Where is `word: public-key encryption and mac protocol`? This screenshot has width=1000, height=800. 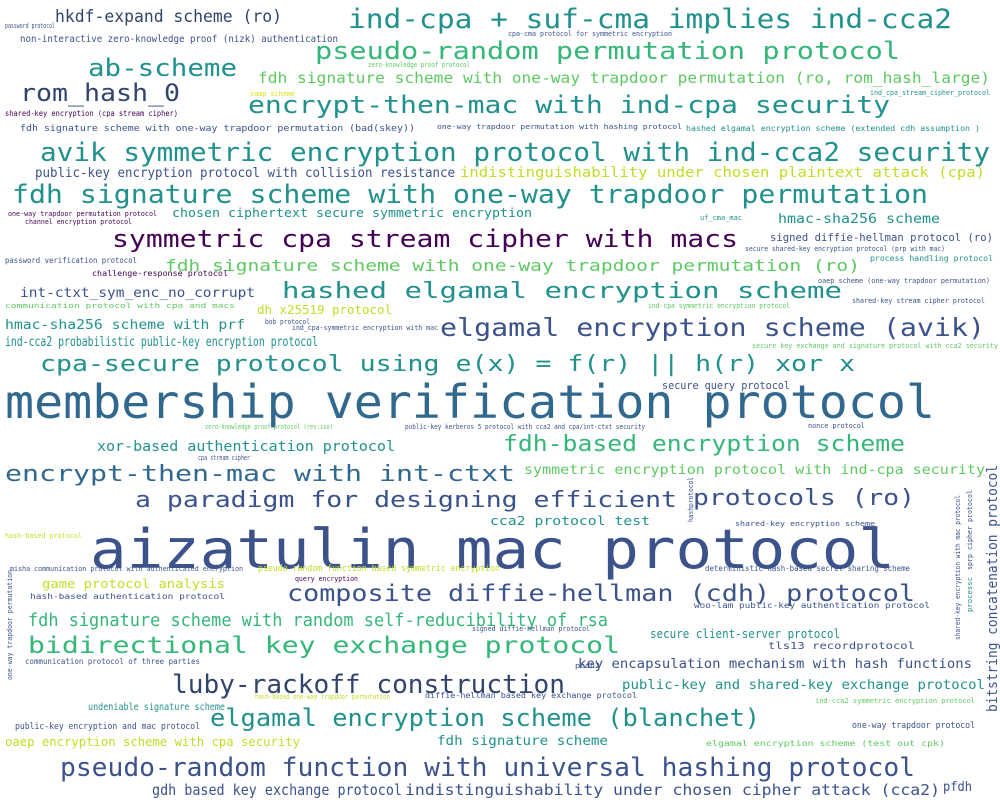
word: public-key encryption and mac protocol is located at coordinates (107, 727).